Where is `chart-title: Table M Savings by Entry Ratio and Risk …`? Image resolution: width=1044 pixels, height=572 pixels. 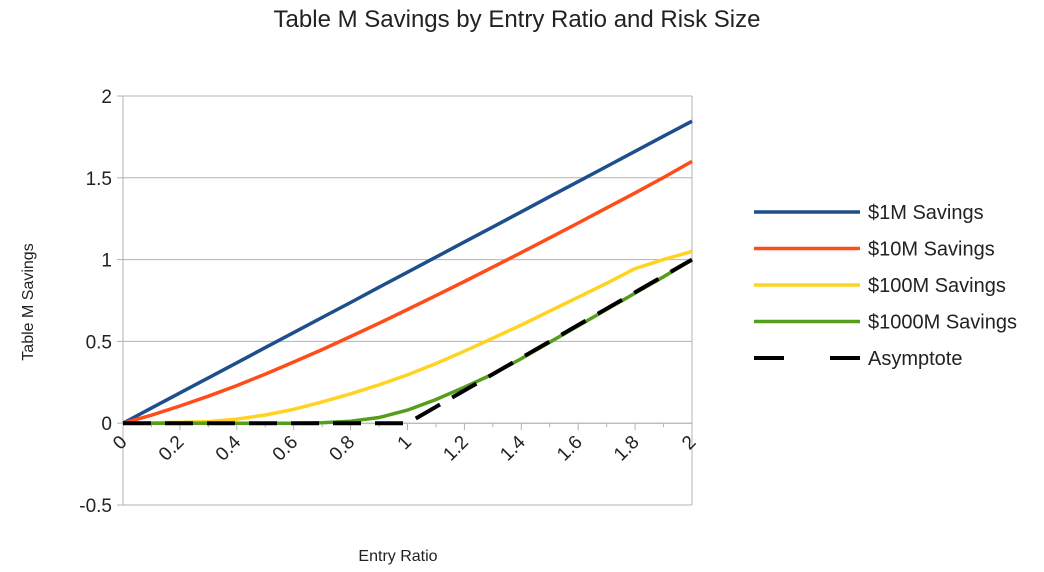 chart-title: Table M Savings by Entry Ratio and Risk … is located at coordinates (517, 19).